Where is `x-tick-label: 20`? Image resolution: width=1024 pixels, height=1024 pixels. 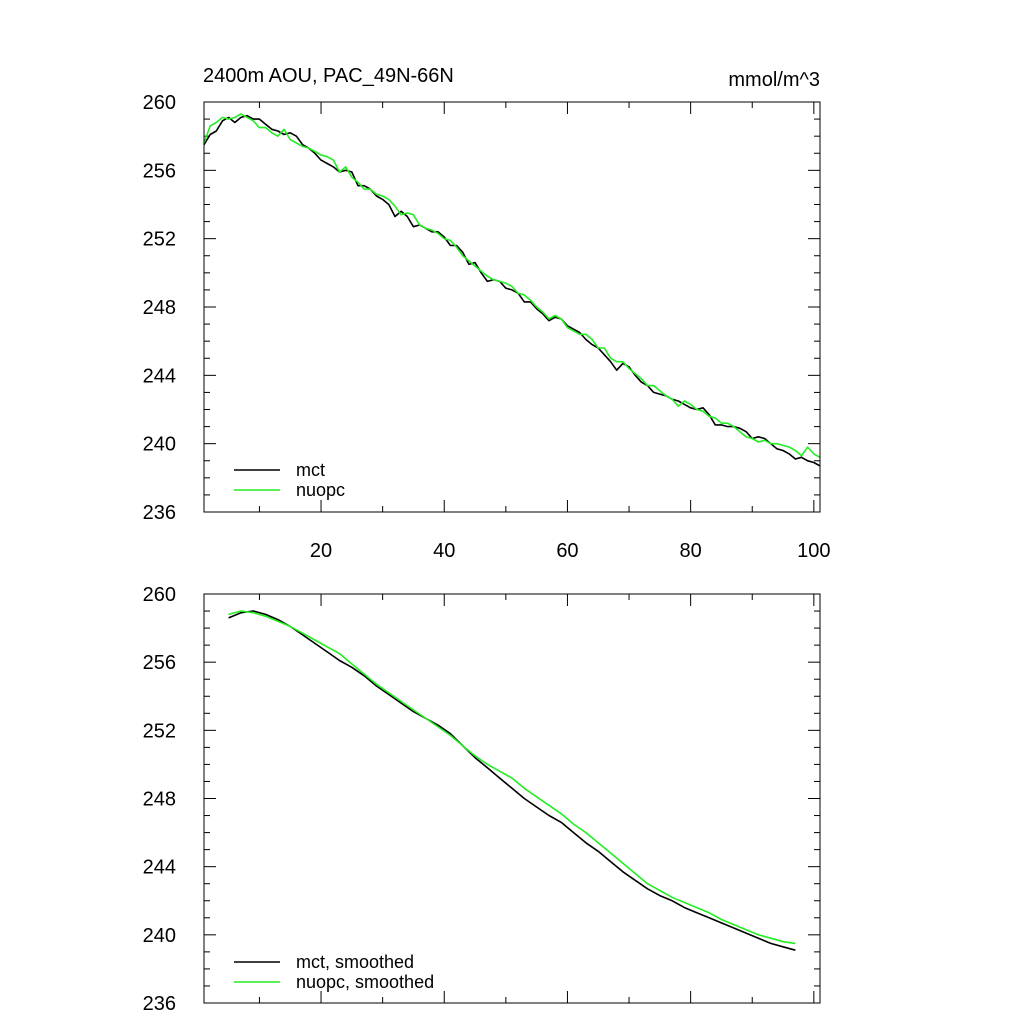 x-tick-label: 20 is located at coordinates (321, 551).